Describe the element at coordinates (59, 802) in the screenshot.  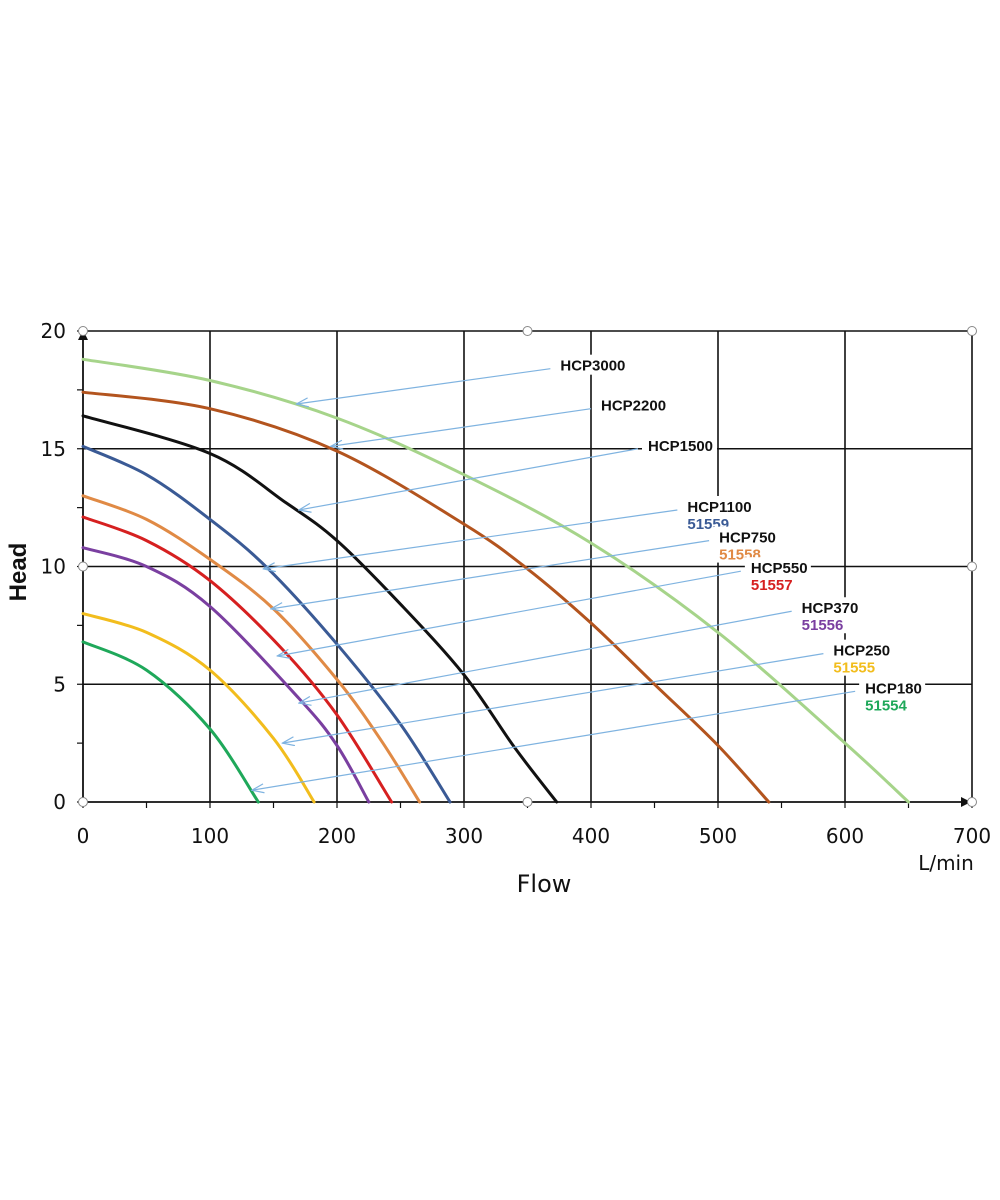
I see `y-tick-label-0: 0` at that location.